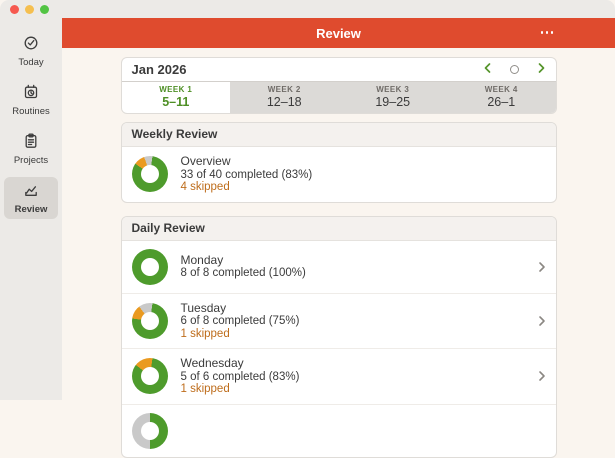 Image resolution: width=615 pixels, height=458 pixels. I want to click on titlebar, so click(307, 9).